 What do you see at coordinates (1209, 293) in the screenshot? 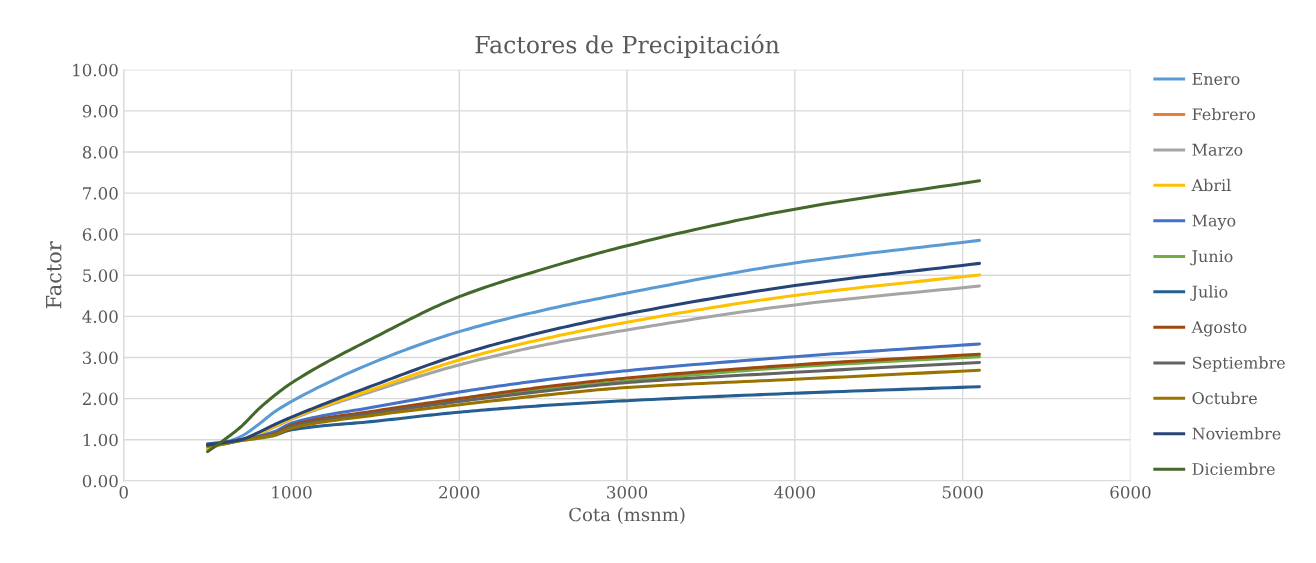
I see `legend-label: Julio` at bounding box center [1209, 293].